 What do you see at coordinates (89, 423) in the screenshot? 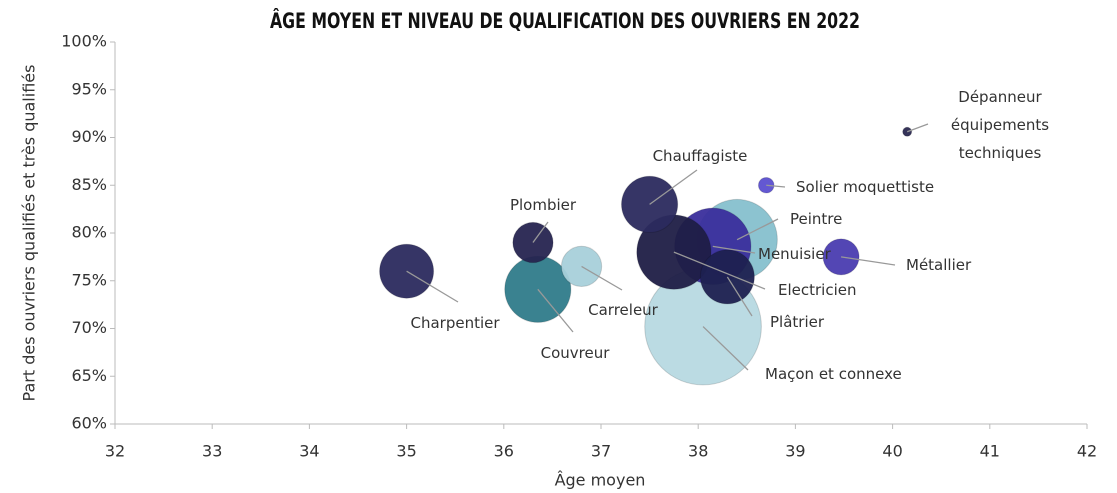
I see `y-tick-label: 60%` at bounding box center [89, 423].